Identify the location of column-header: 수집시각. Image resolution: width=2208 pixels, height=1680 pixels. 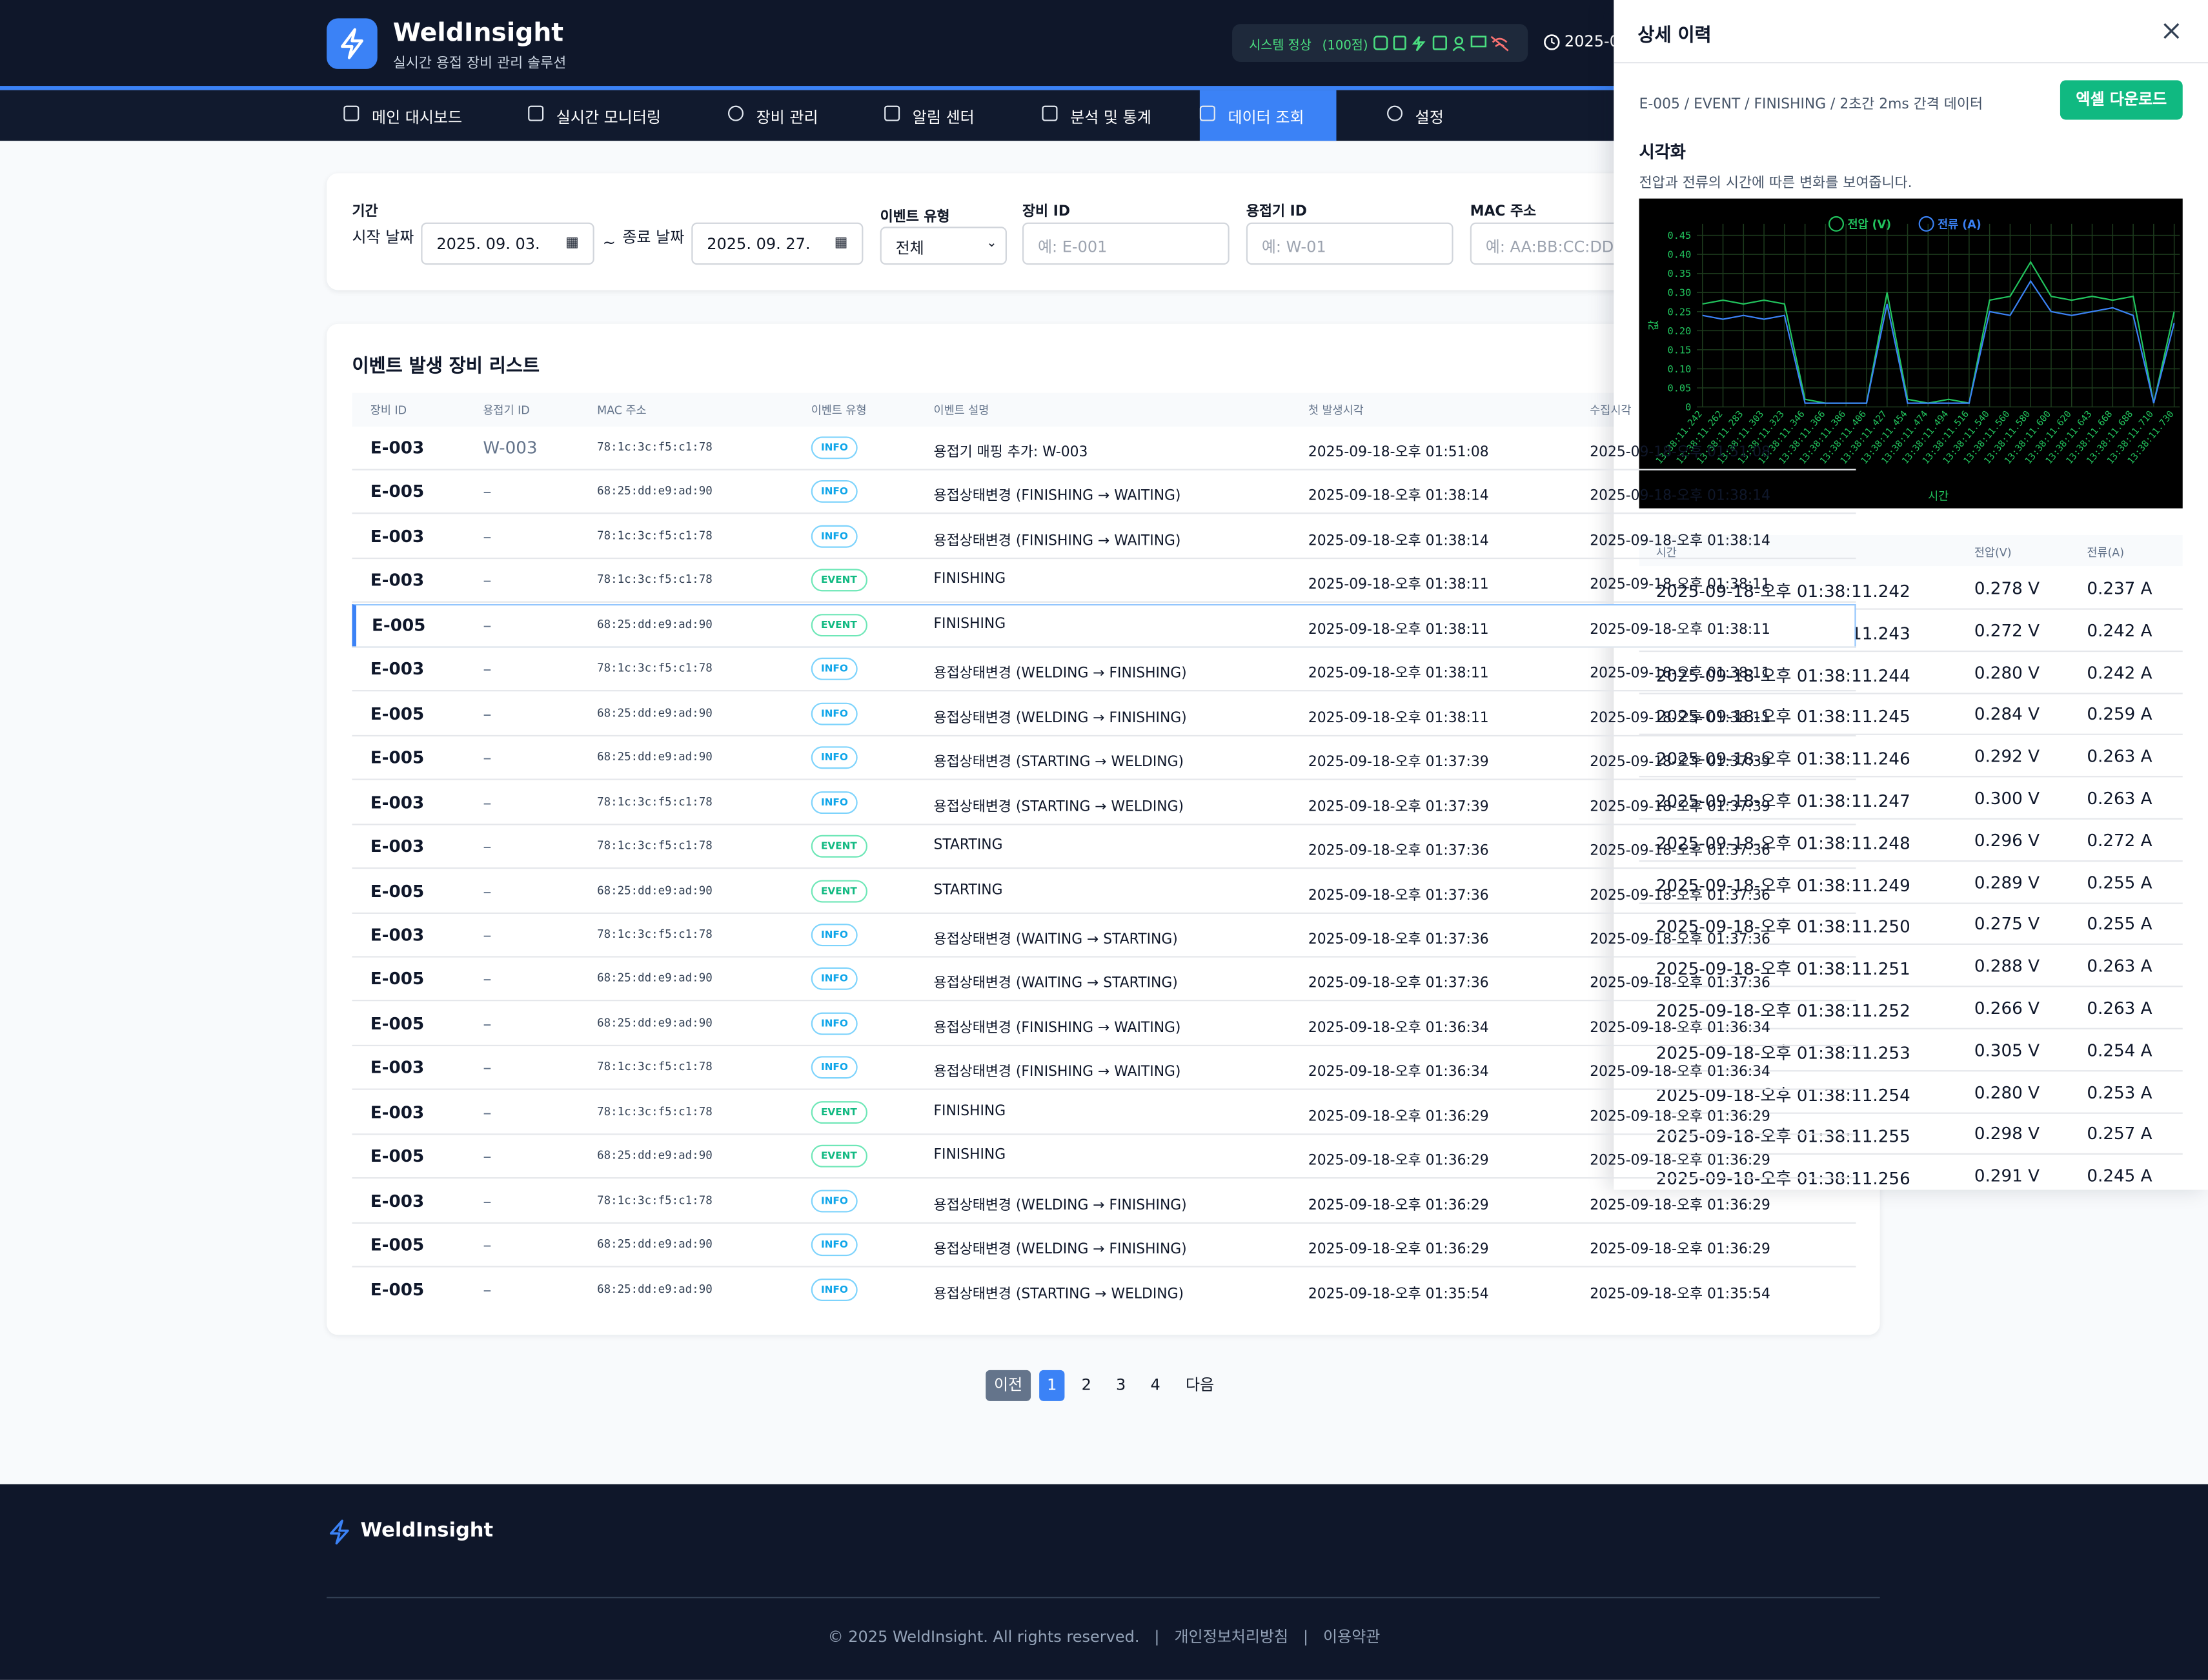
(1611, 410).